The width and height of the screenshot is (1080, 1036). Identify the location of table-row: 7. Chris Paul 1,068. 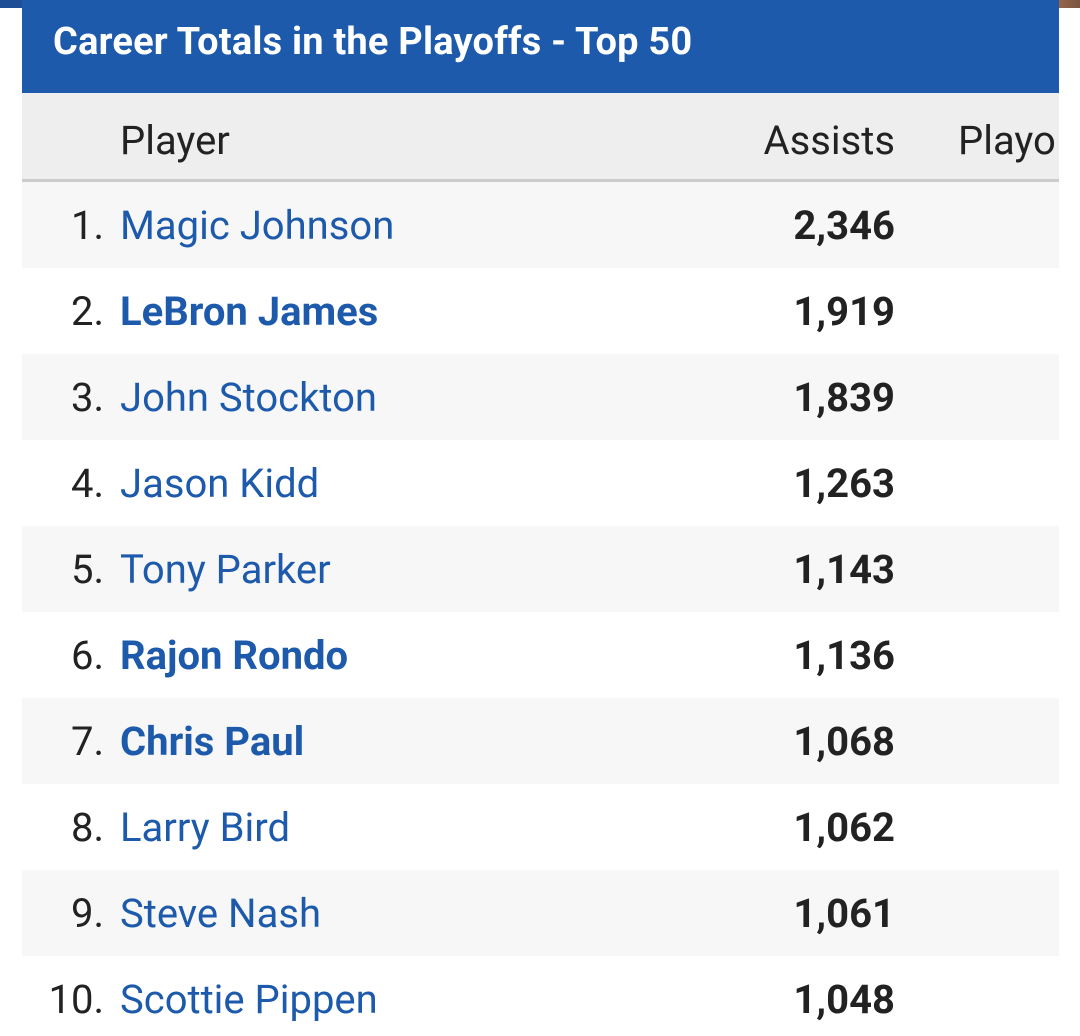
(540, 741).